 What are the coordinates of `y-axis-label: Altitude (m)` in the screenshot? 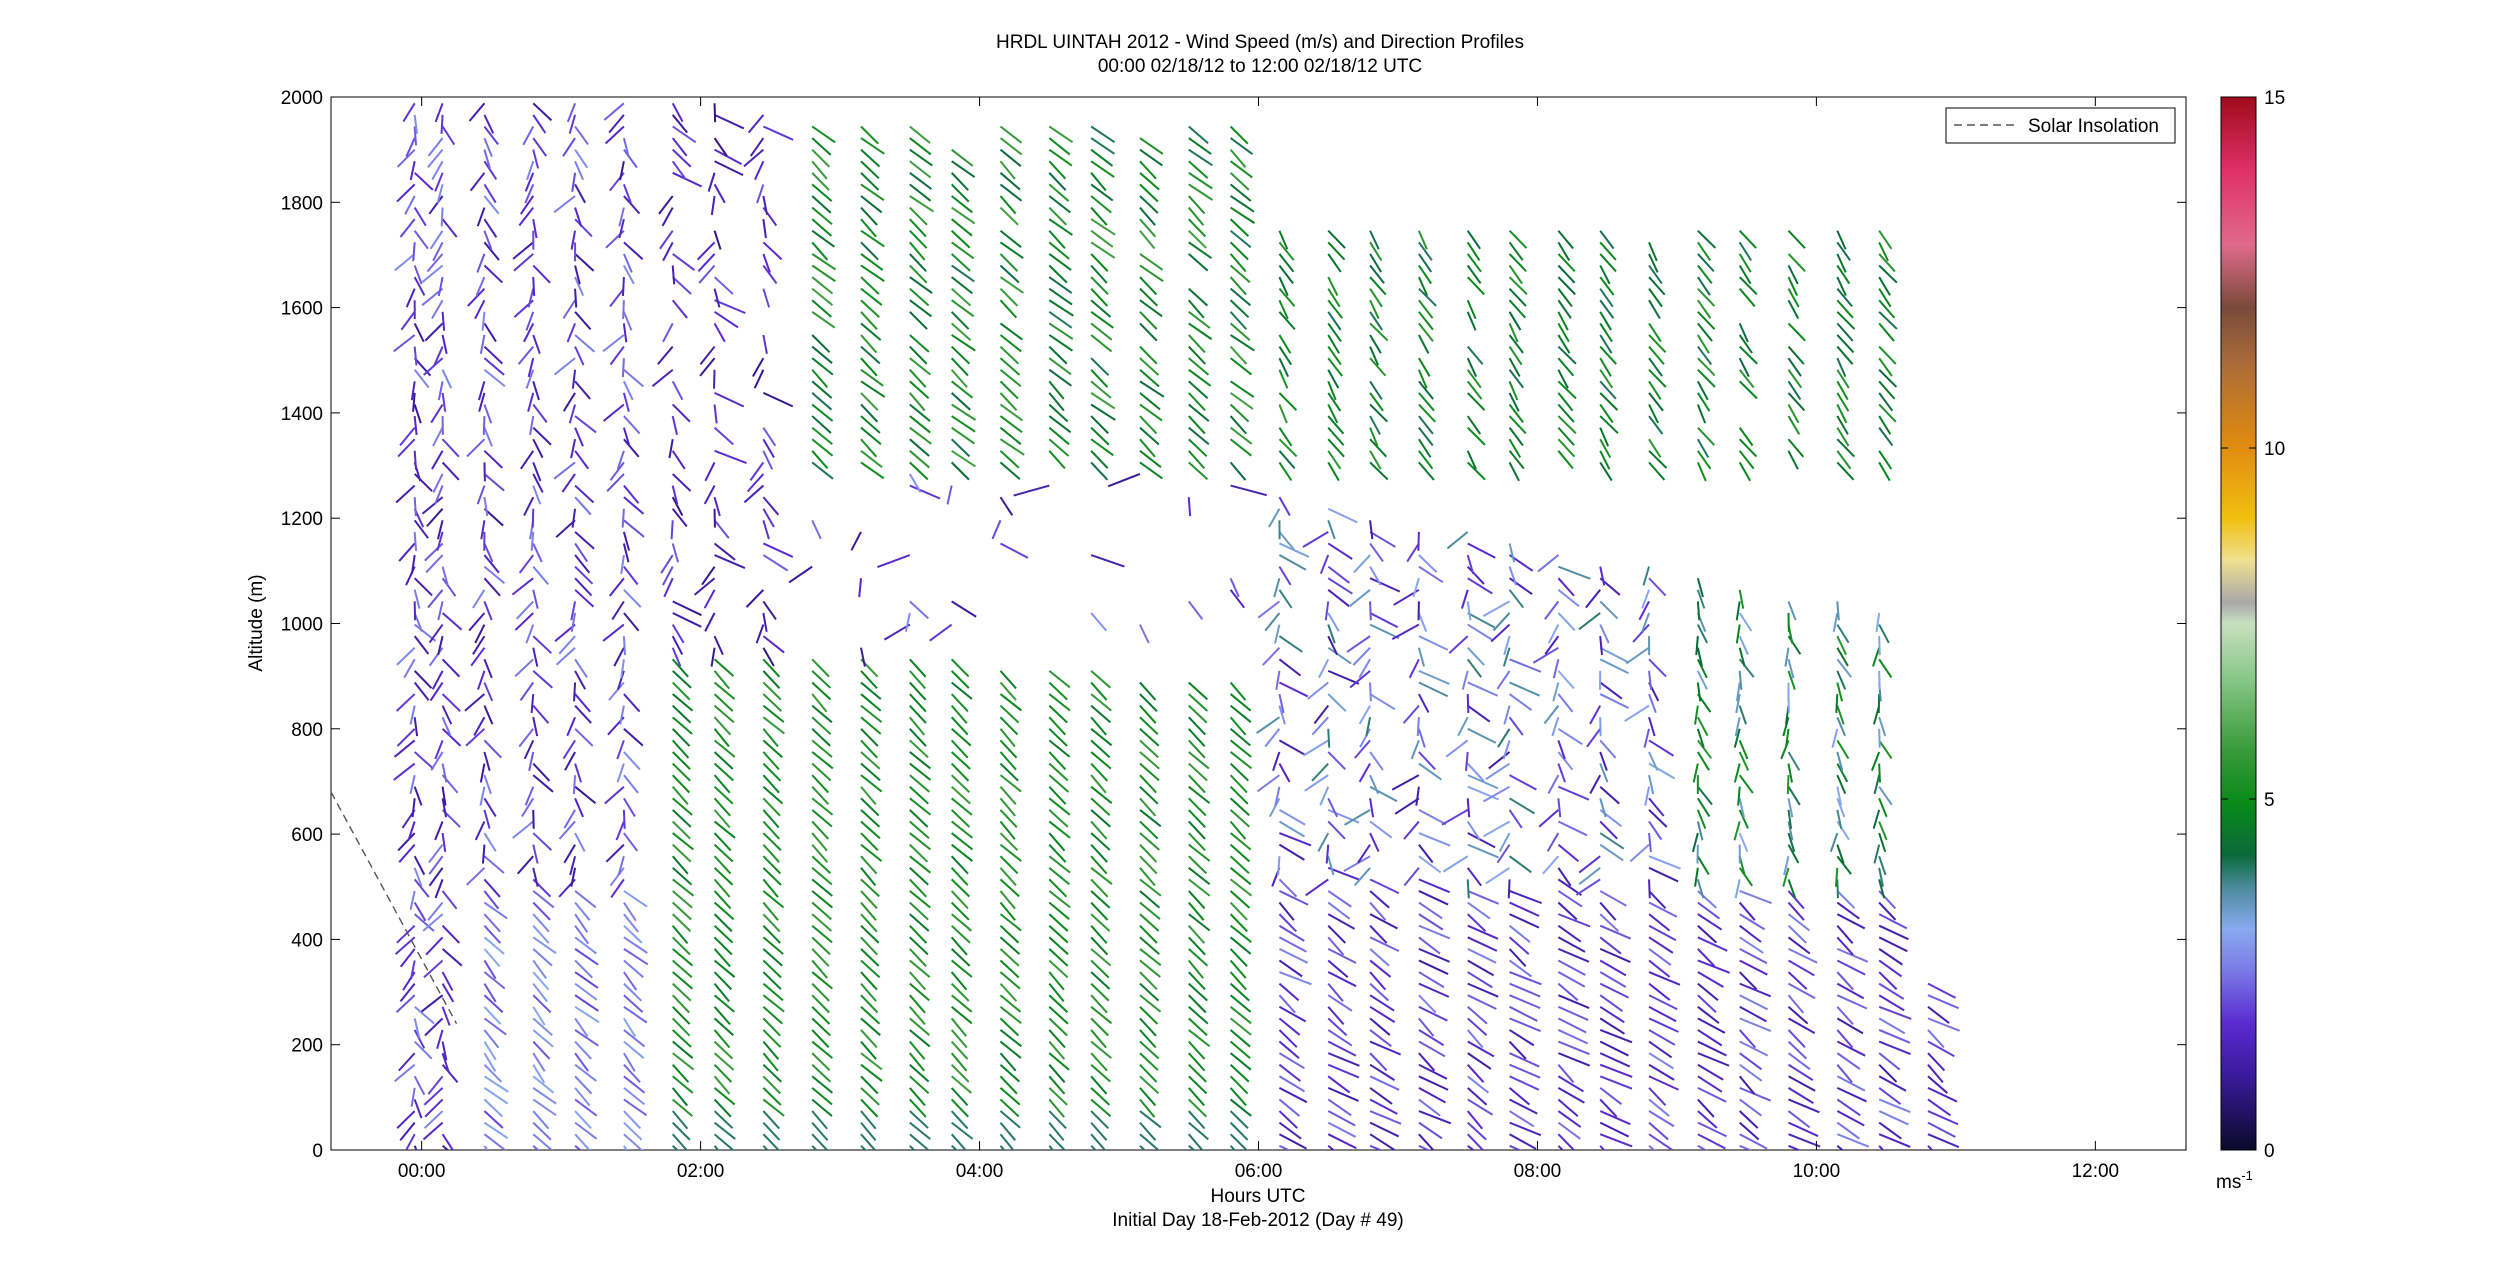 It's located at (256, 622).